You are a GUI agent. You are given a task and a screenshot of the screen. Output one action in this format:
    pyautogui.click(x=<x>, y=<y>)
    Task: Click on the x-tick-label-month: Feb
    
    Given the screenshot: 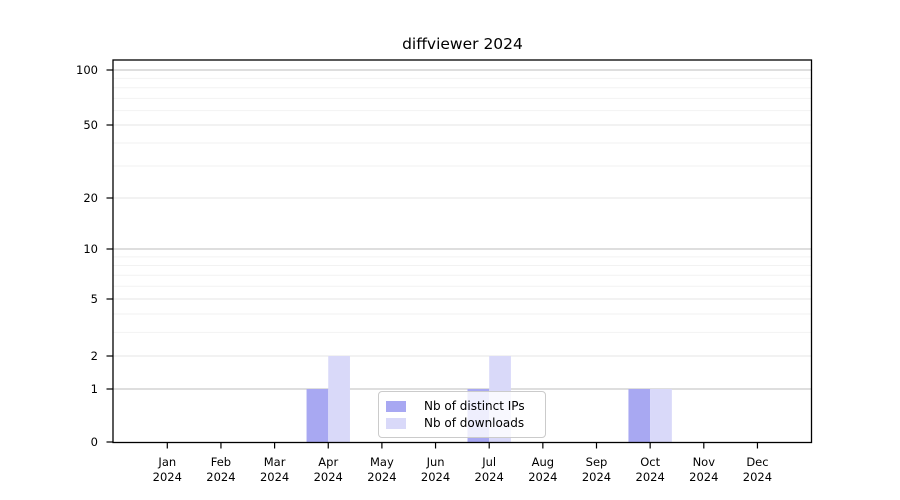 What is the action you would take?
    pyautogui.click(x=221, y=462)
    